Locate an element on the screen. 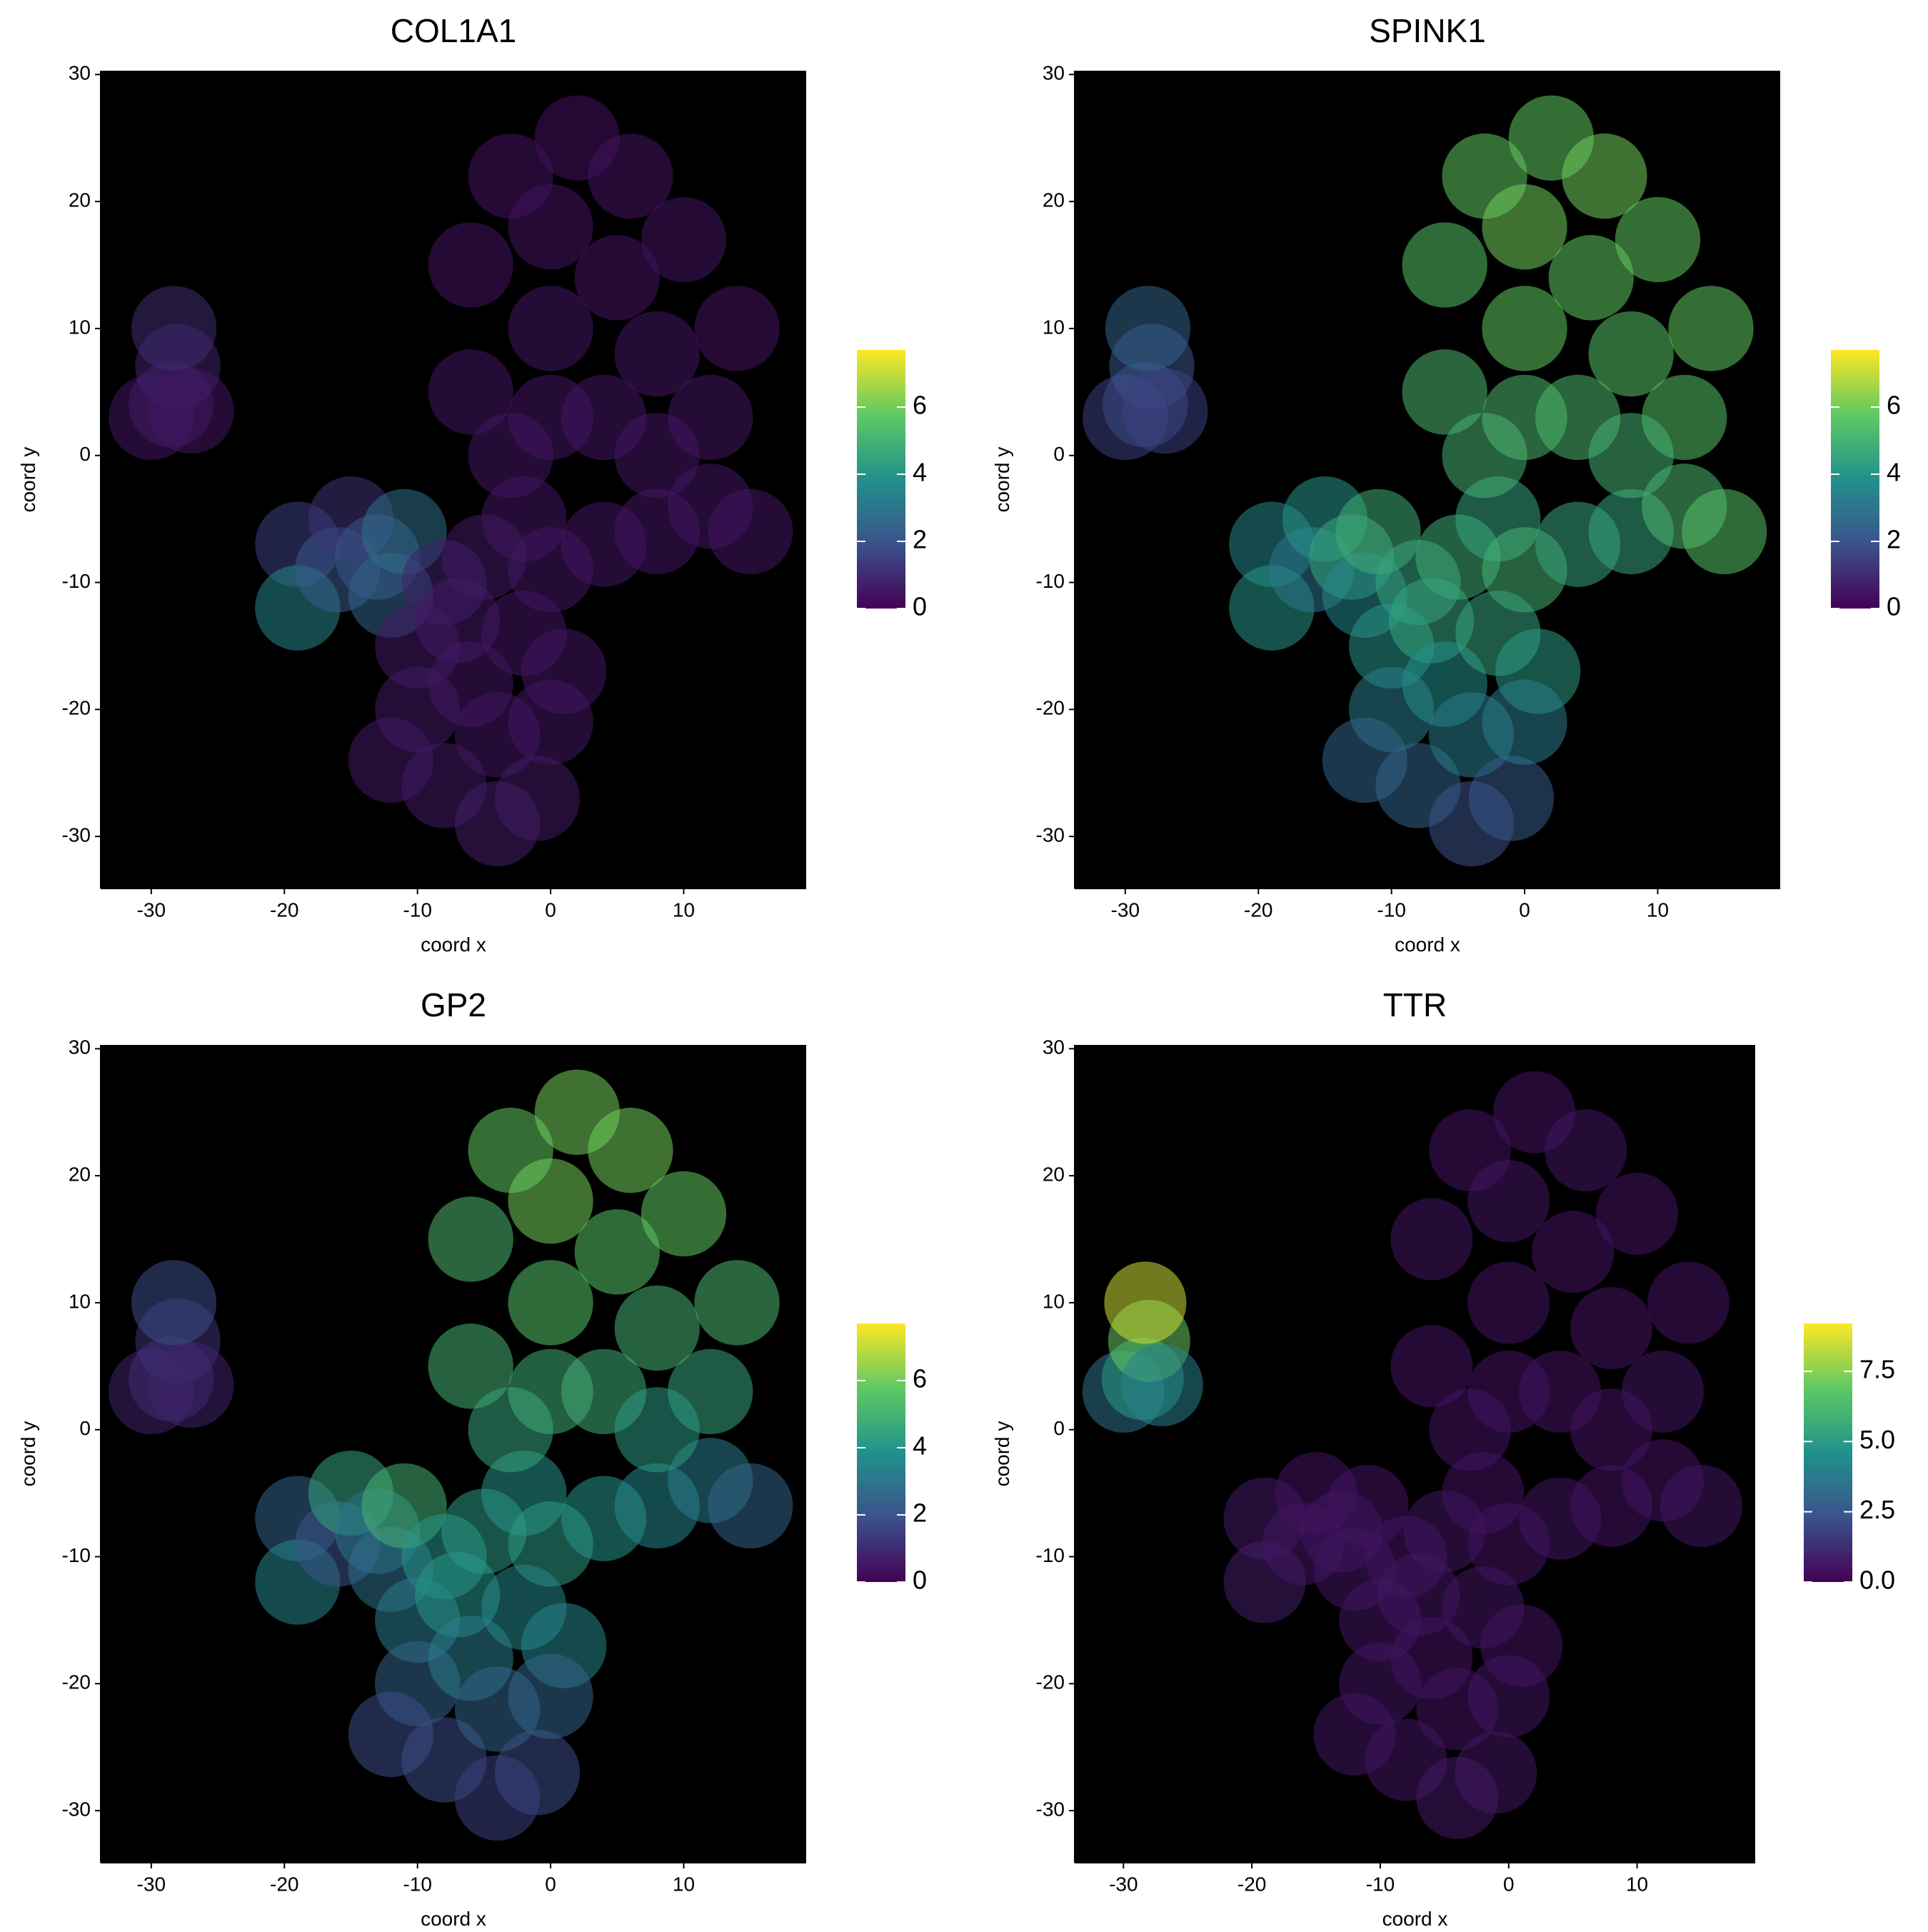 The height and width of the screenshot is (1932, 1928). colorbar-tick-label: 5.0 is located at coordinates (1877, 1439).